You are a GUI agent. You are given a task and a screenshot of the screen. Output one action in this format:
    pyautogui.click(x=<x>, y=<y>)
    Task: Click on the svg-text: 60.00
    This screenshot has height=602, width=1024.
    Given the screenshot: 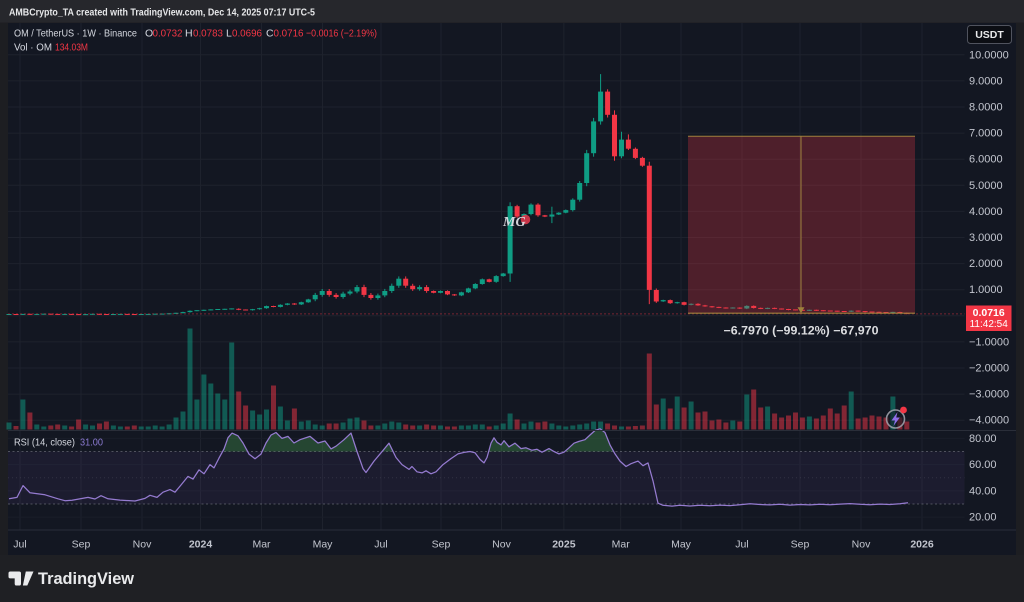 What is the action you would take?
    pyautogui.click(x=983, y=465)
    